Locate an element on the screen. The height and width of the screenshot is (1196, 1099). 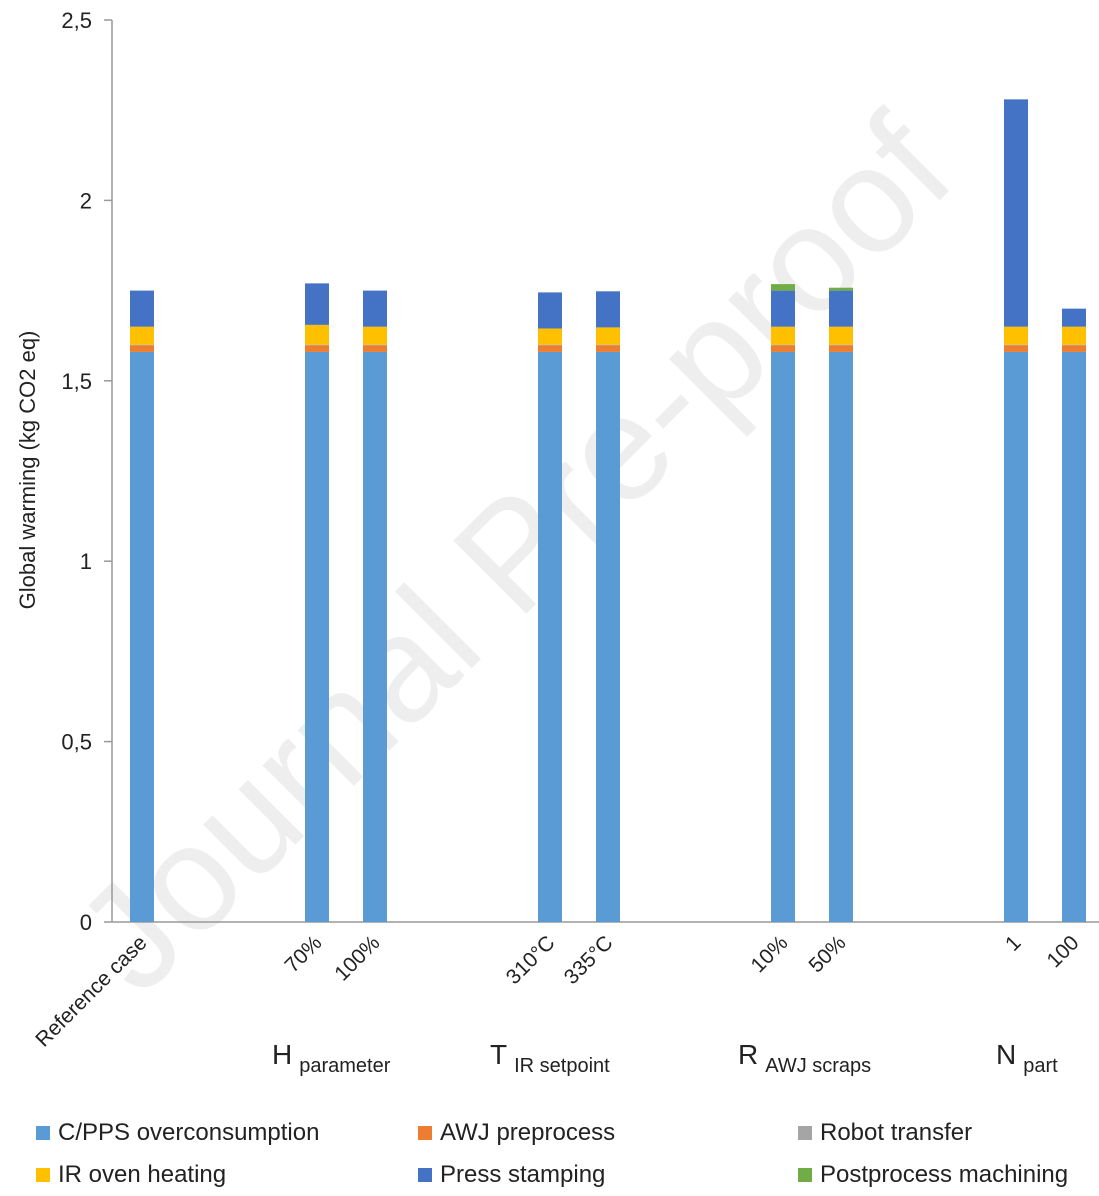
y-tick-label: 0 is located at coordinates (86, 922).